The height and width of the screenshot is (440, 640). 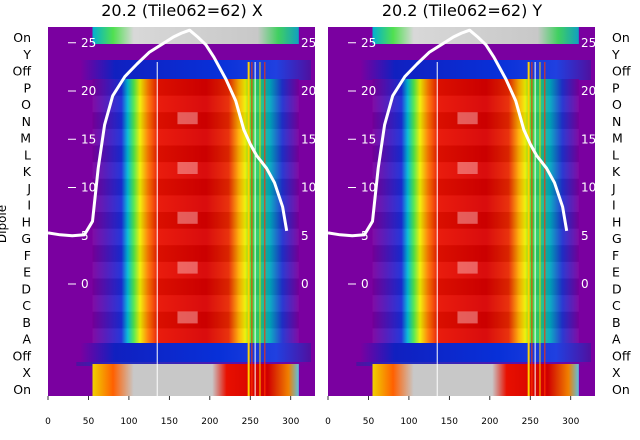 What do you see at coordinates (27, 87) in the screenshot?
I see `row-label-left: P` at bounding box center [27, 87].